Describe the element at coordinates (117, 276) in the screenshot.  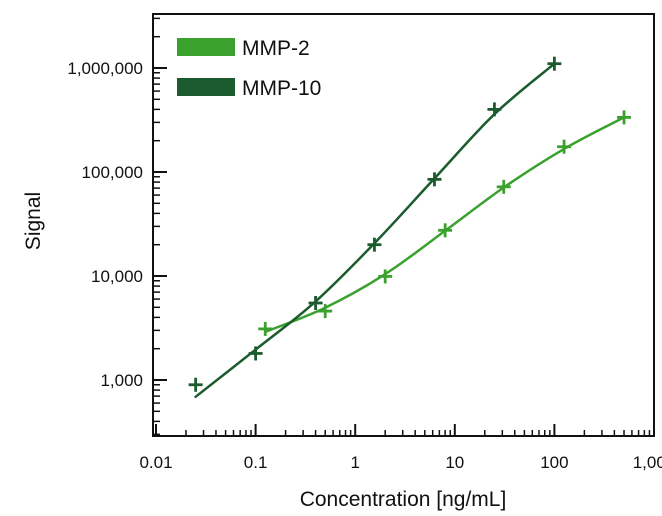
I see `y-tick-label: 10,000` at that location.